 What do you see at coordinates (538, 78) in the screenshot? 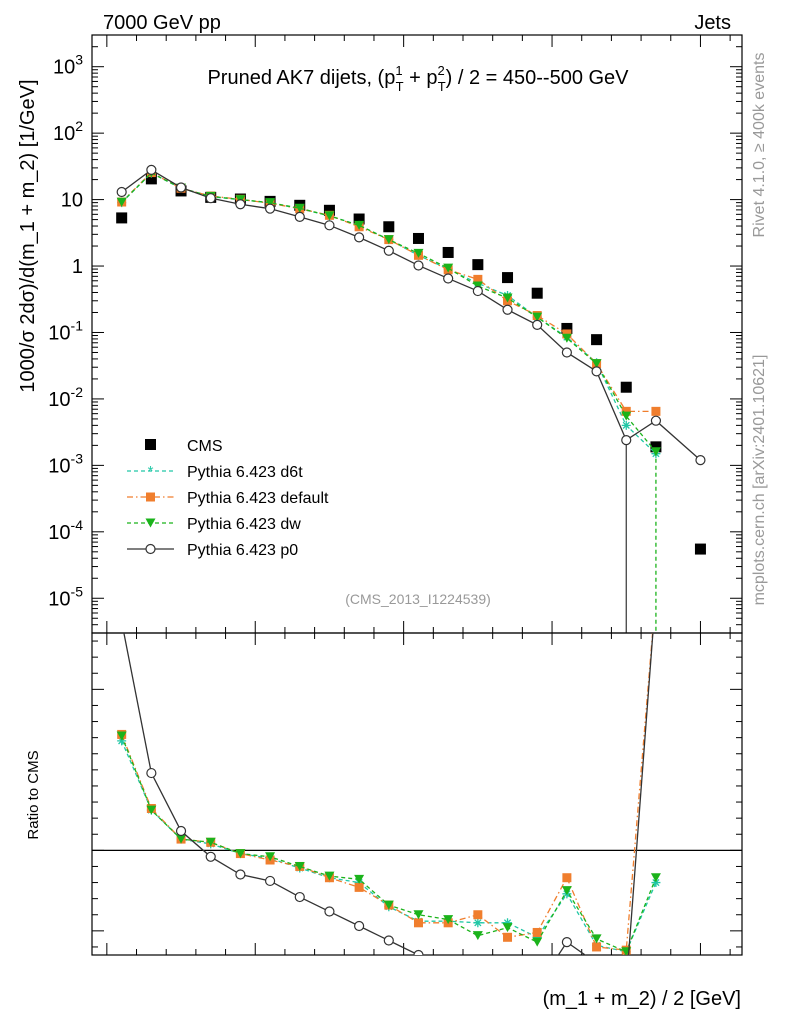
I see `title-part-c: ) / 2 = 450--500 GeV` at bounding box center [538, 78].